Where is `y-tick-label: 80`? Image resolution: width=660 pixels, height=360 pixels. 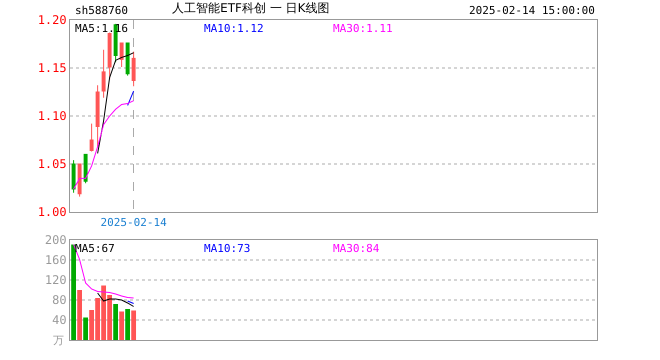 y-tick-label: 80 is located at coordinates (59, 300).